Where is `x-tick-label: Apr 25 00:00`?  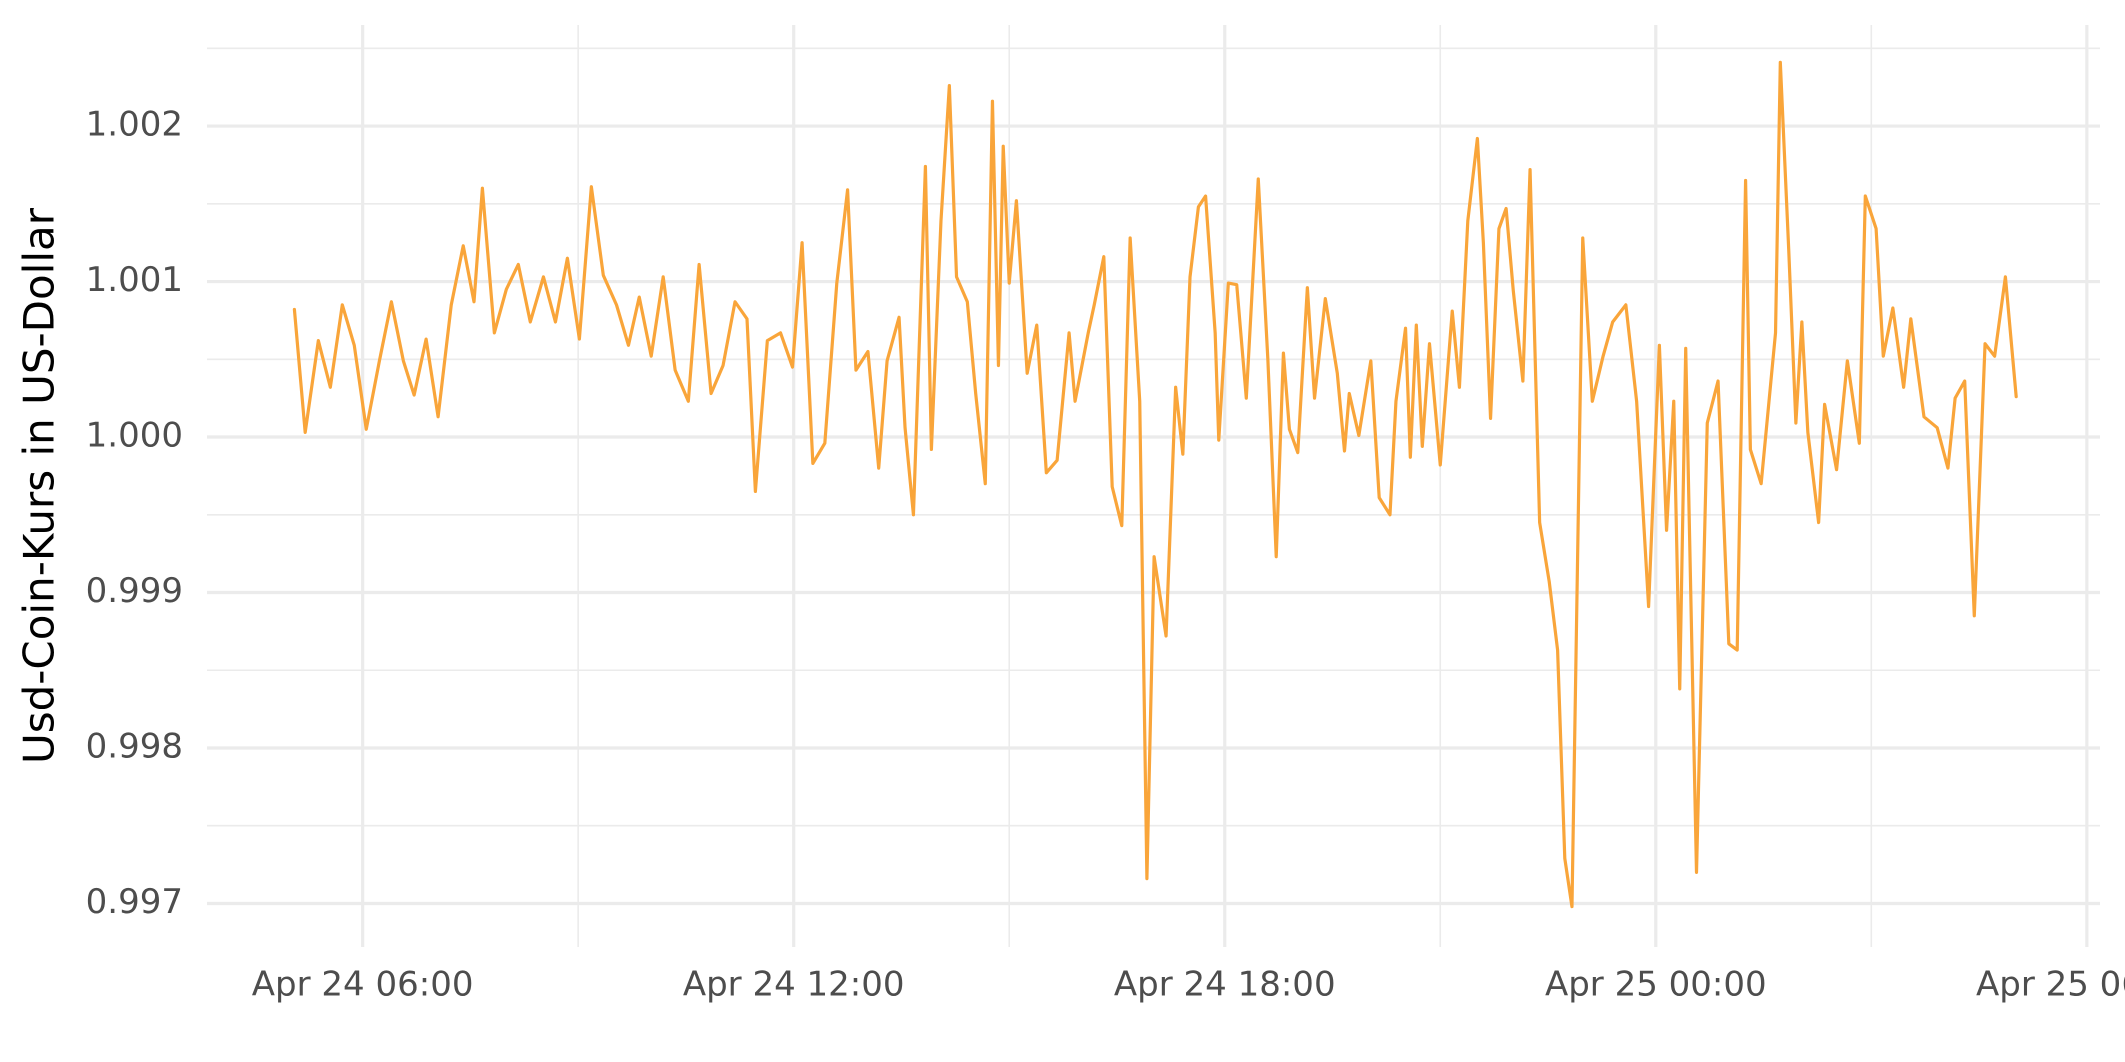
x-tick-label: Apr 25 00:00 is located at coordinates (1656, 985).